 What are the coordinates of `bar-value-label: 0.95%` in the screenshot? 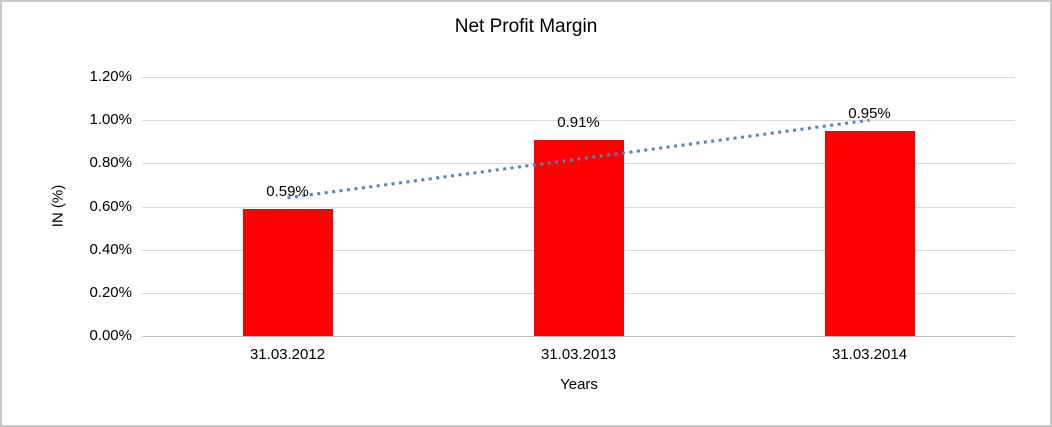 It's located at (869, 113).